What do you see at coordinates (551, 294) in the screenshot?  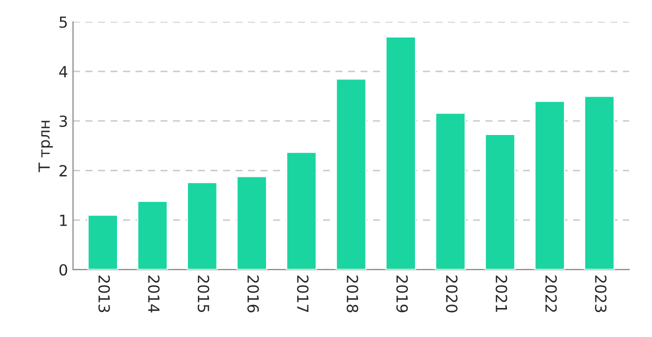 I see `x-tick-label: 2022` at bounding box center [551, 294].